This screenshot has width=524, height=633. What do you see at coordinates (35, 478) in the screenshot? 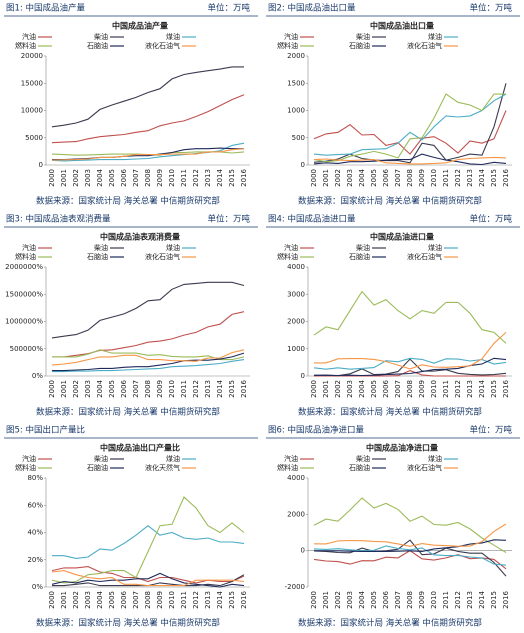
I see `y-tick-label: 80%` at bounding box center [35, 478].